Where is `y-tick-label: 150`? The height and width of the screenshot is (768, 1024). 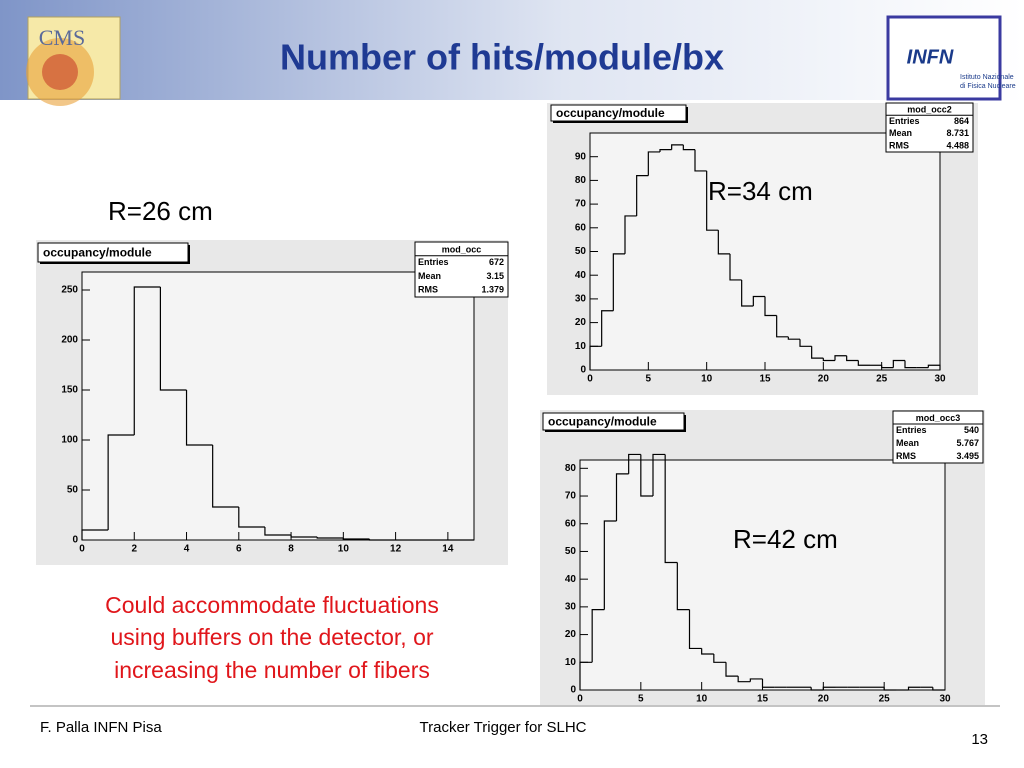
y-tick-label: 150 is located at coordinates (69, 390).